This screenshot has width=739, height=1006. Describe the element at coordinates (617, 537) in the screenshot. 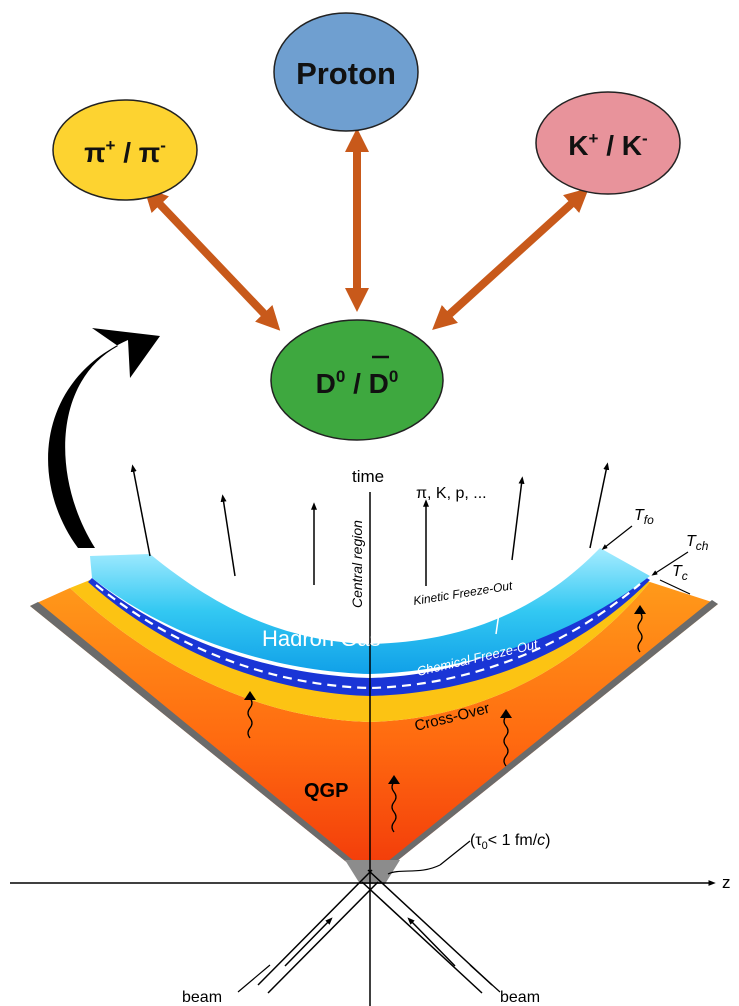

I see `tfo-pointer` at that location.